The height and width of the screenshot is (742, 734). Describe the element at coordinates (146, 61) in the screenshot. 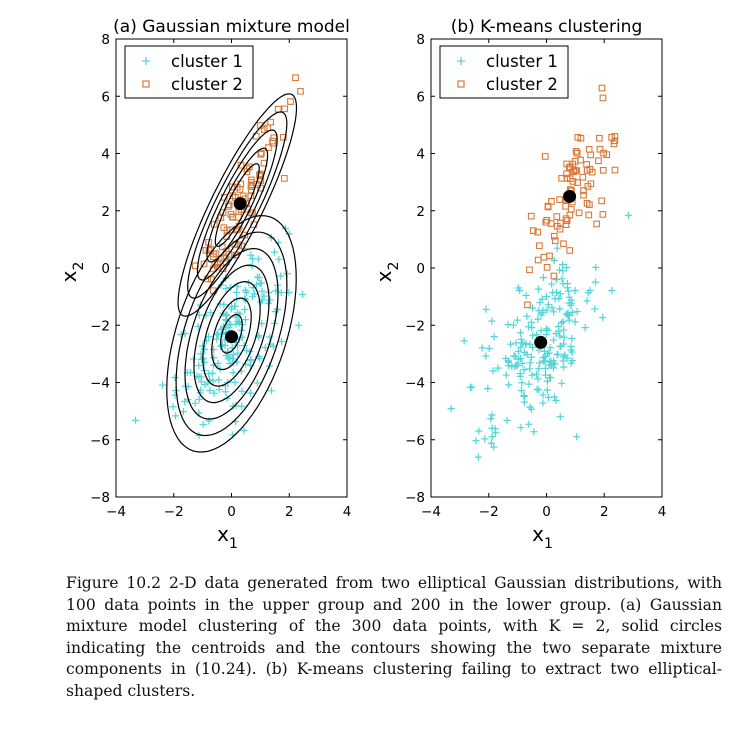

I see `legend-marker-plus` at that location.